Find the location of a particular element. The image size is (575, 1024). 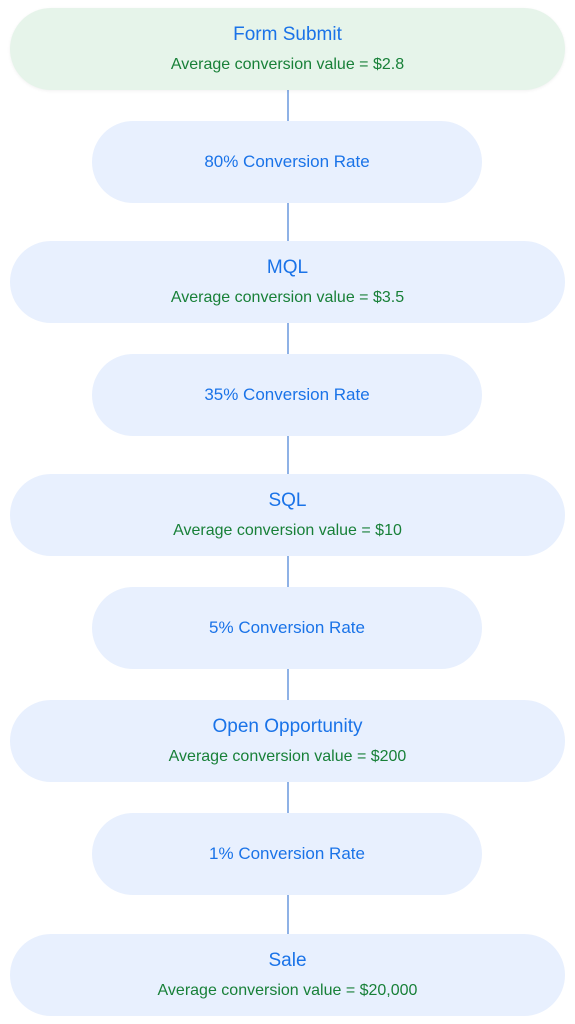

stage-value: Average conversion value = $3.5 is located at coordinates (287, 297).